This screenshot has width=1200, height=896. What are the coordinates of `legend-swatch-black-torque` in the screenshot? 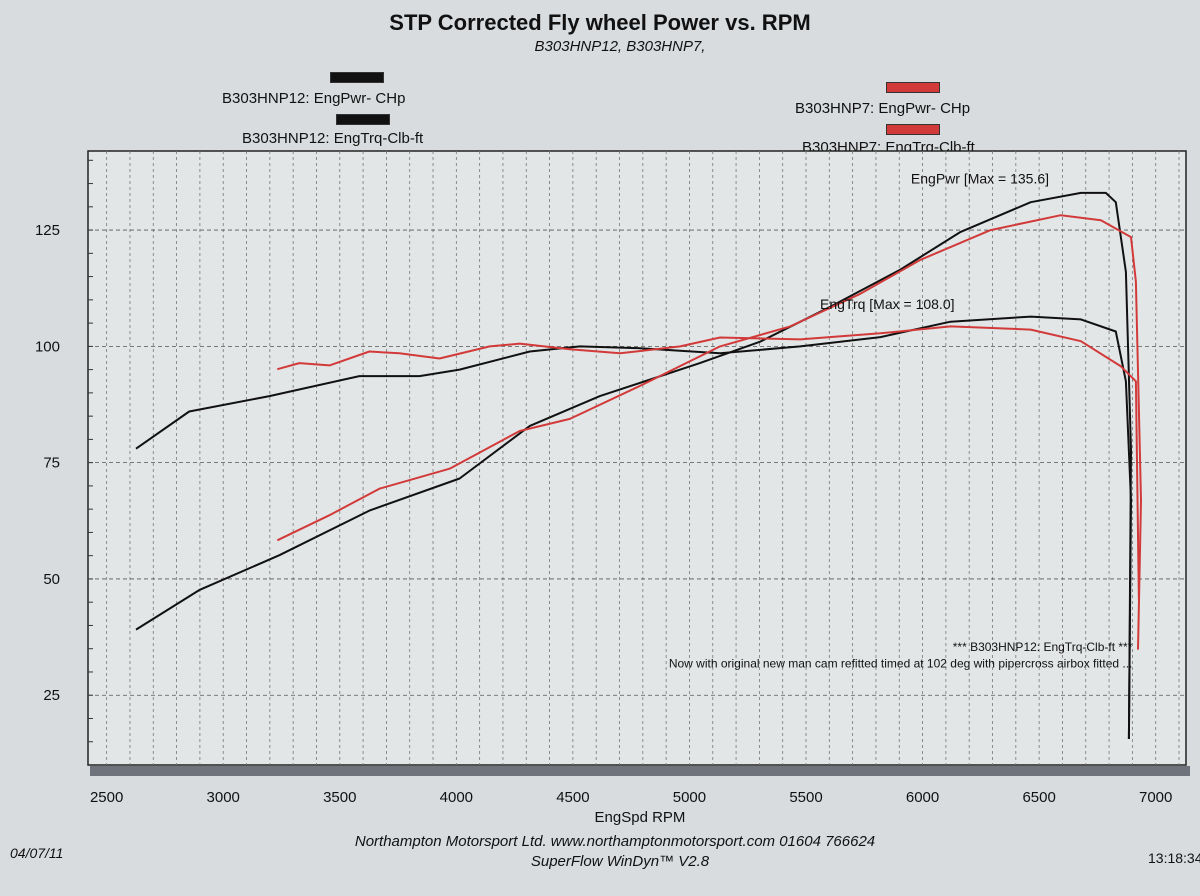 It's located at (363, 119).